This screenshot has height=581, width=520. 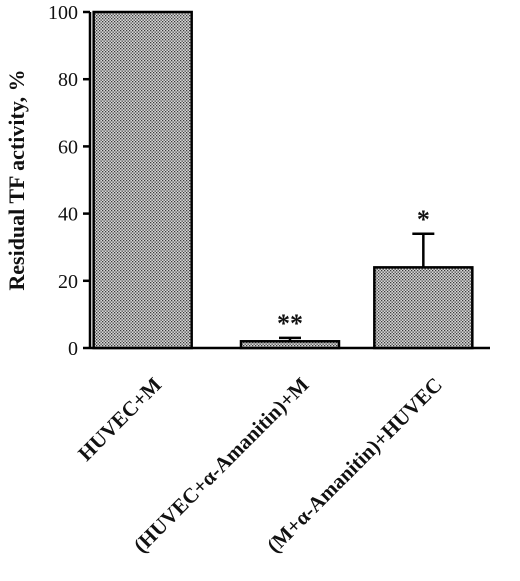 I want to click on y-tick-label: 20, so click(x=68, y=282).